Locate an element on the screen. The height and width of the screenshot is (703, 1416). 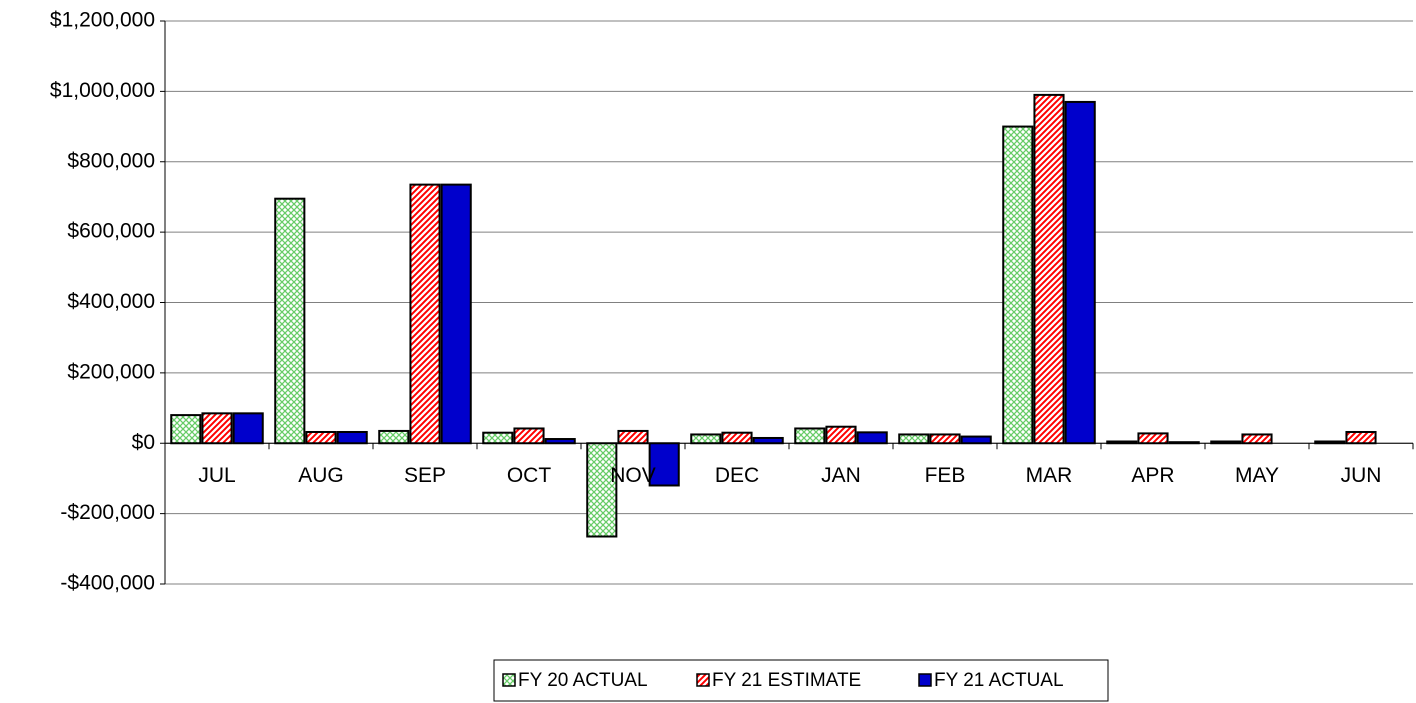
x-tick-label: SEP is located at coordinates (425, 475).